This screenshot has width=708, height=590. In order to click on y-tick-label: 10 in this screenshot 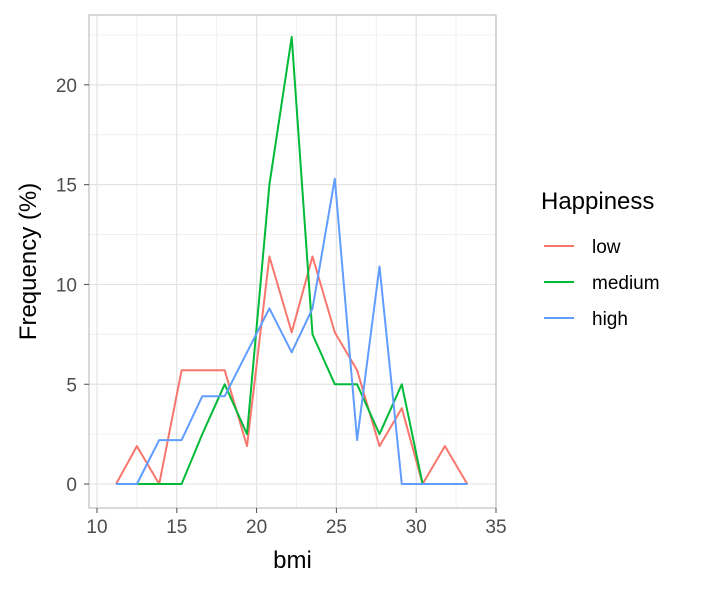, I will do `click(66, 285)`.